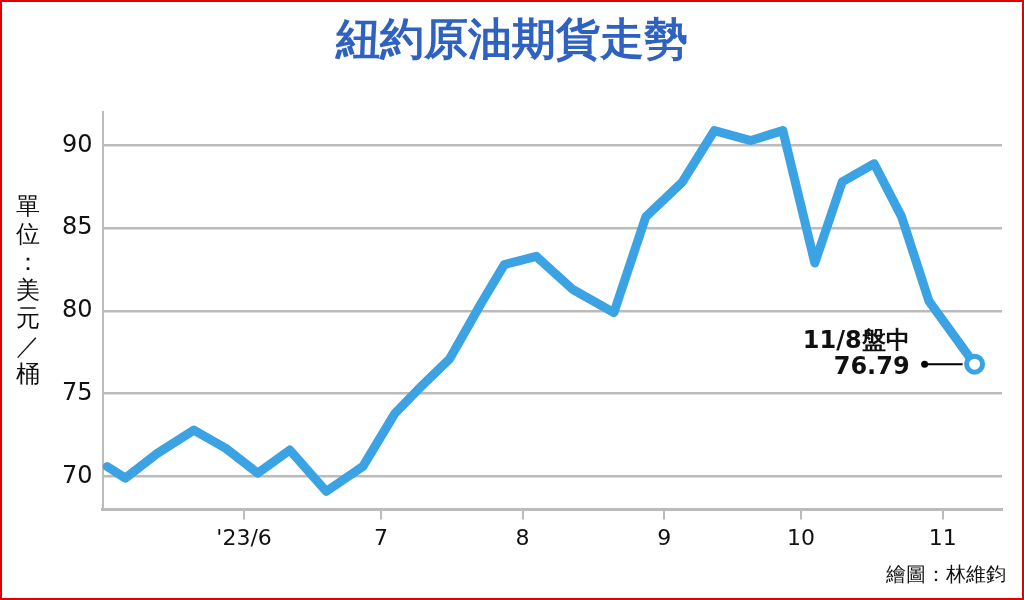 The image size is (1024, 600). Describe the element at coordinates (28, 290) in the screenshot. I see `y-axis-title: 單位：美元／桶` at that location.